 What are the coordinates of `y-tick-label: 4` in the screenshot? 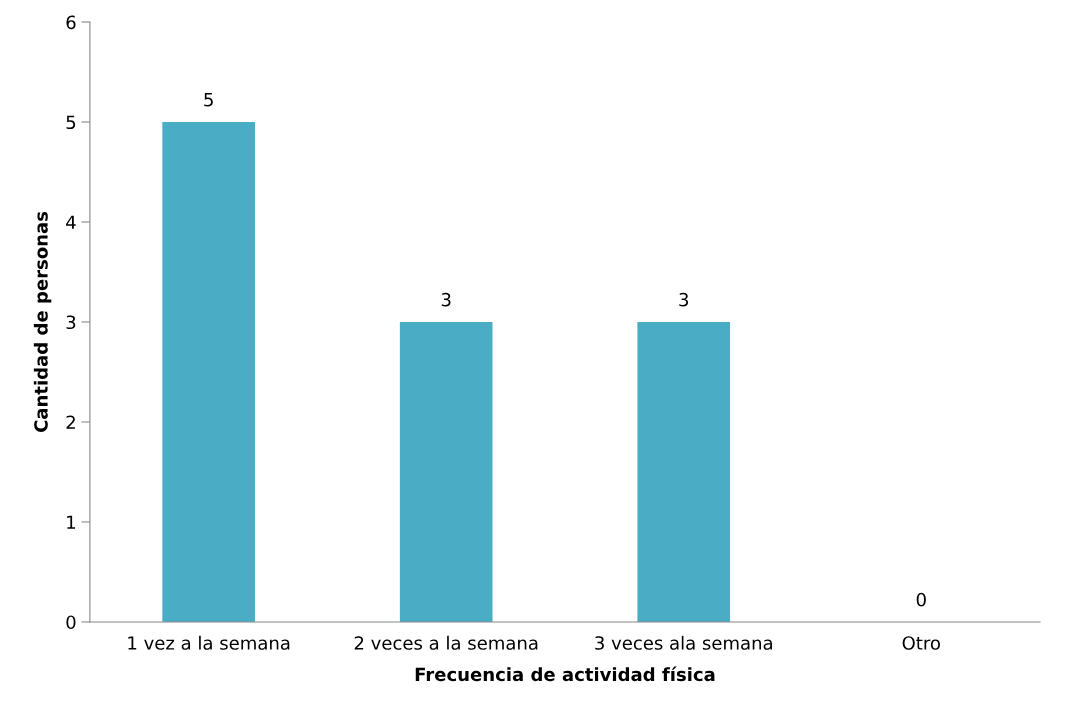 It's located at (71, 222).